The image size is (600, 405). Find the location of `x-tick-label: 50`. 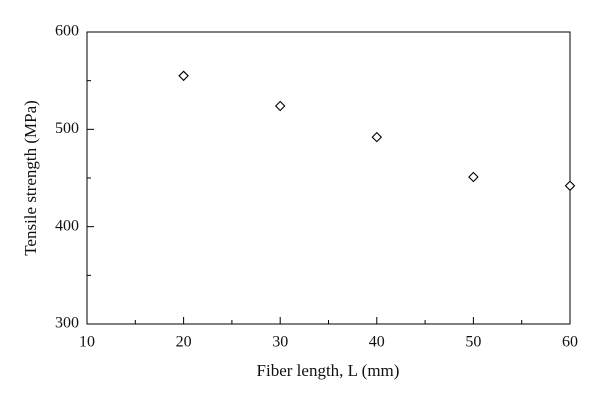

x-tick-label: 50 is located at coordinates (473, 342).